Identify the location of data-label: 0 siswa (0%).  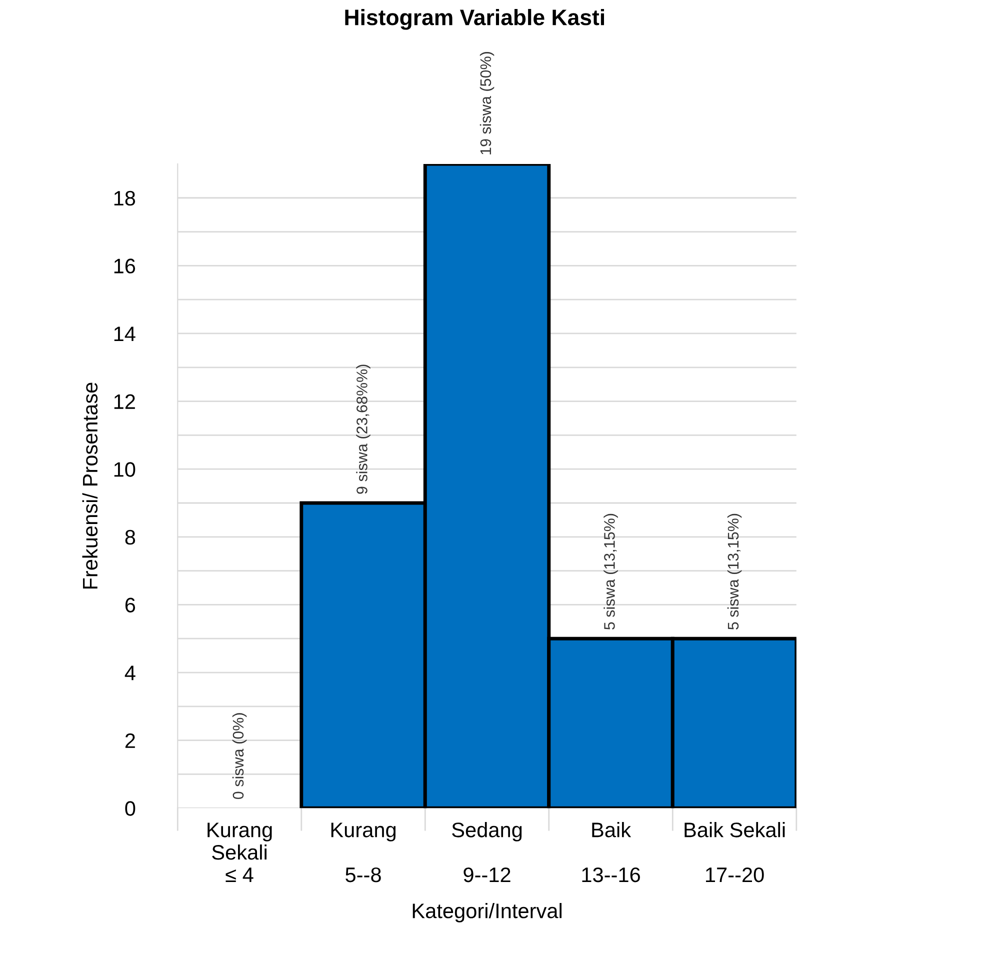
(239, 756).